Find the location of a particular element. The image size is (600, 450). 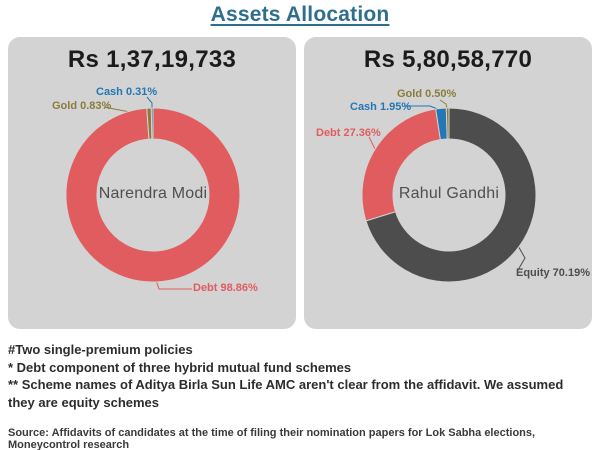

leader-line-cash is located at coordinates (149, 102).